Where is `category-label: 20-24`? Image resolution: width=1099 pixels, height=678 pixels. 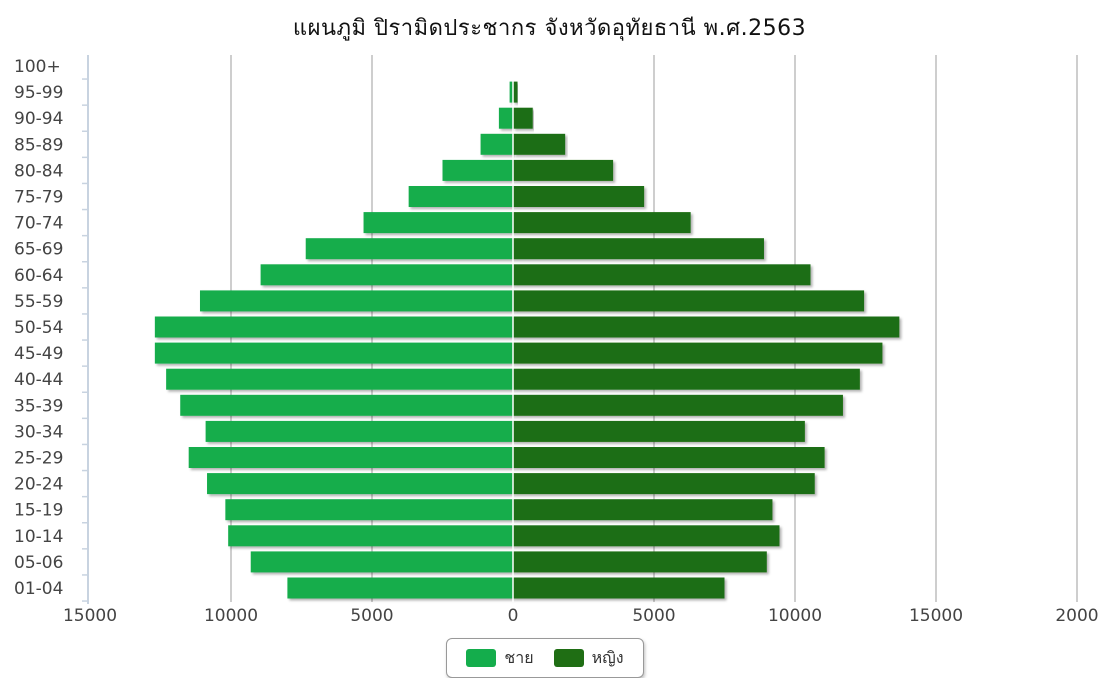 category-label: 20-24 is located at coordinates (38, 485).